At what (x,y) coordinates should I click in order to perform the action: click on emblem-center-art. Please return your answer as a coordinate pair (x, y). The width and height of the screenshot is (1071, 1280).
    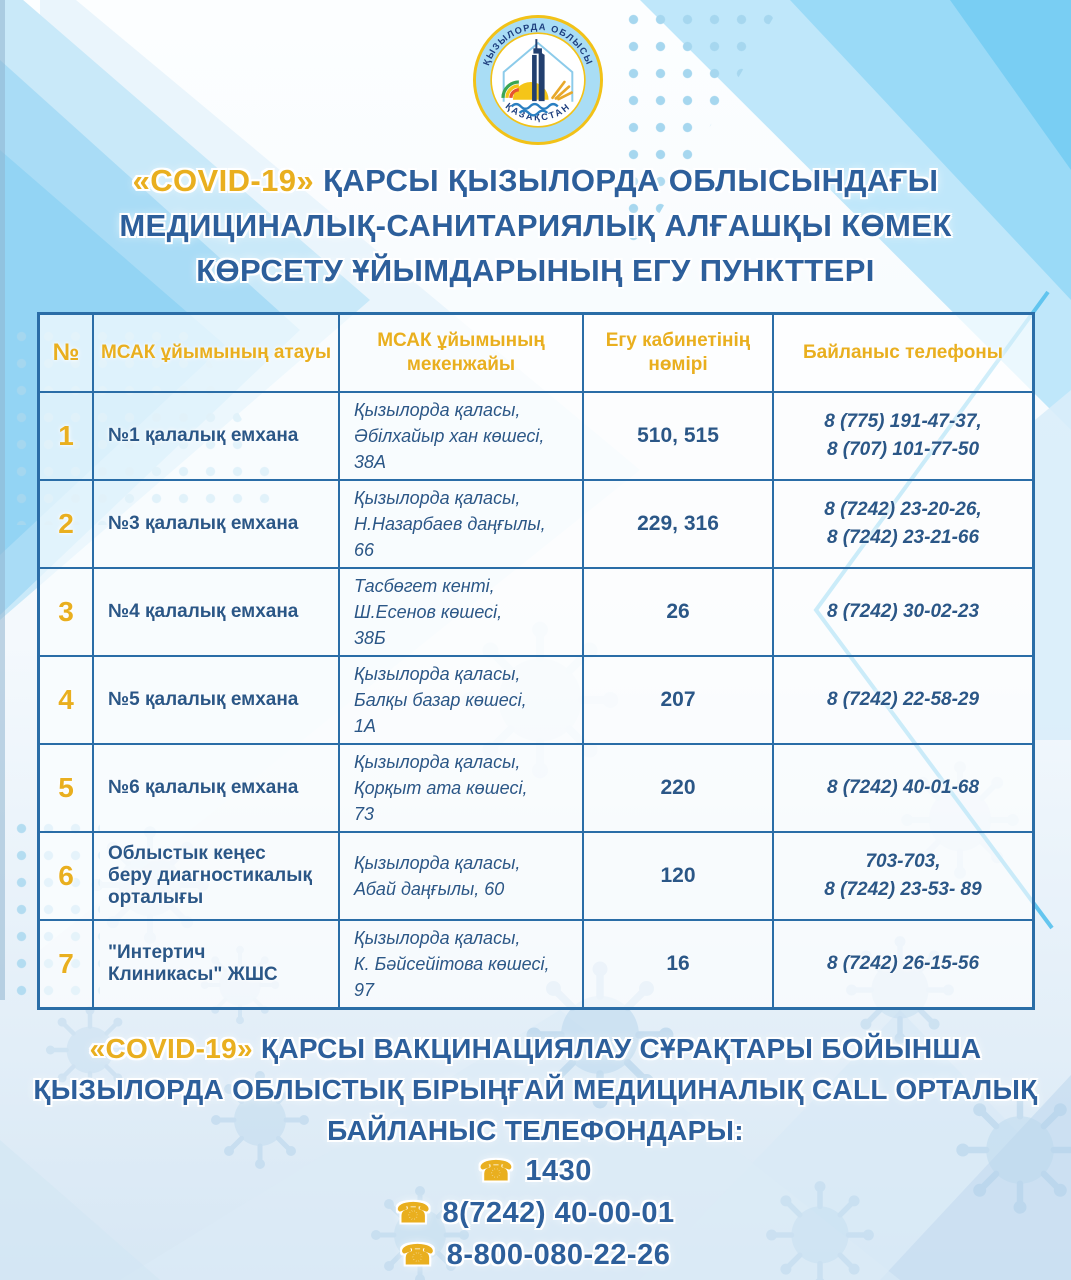
    Looking at the image, I should click on (537, 78).